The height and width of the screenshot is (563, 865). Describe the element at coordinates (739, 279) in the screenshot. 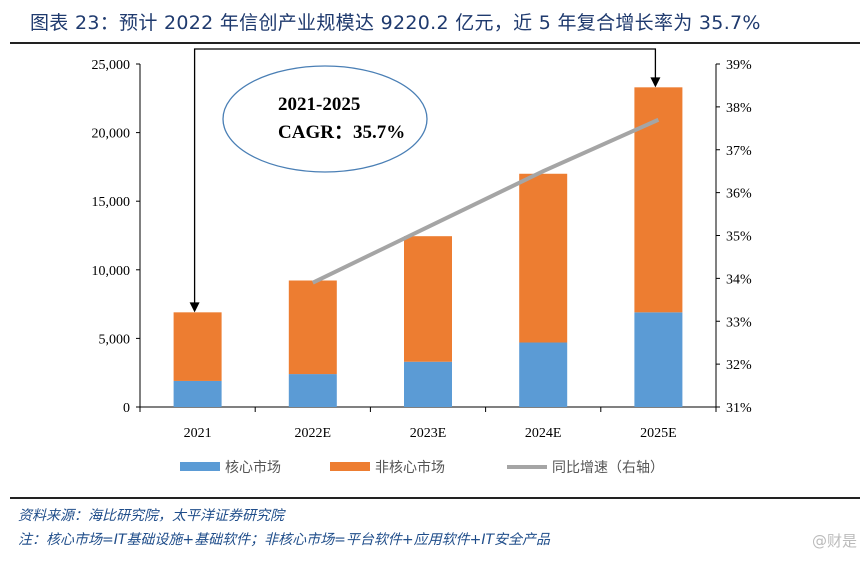

I see `right-tick-label: 34%` at that location.